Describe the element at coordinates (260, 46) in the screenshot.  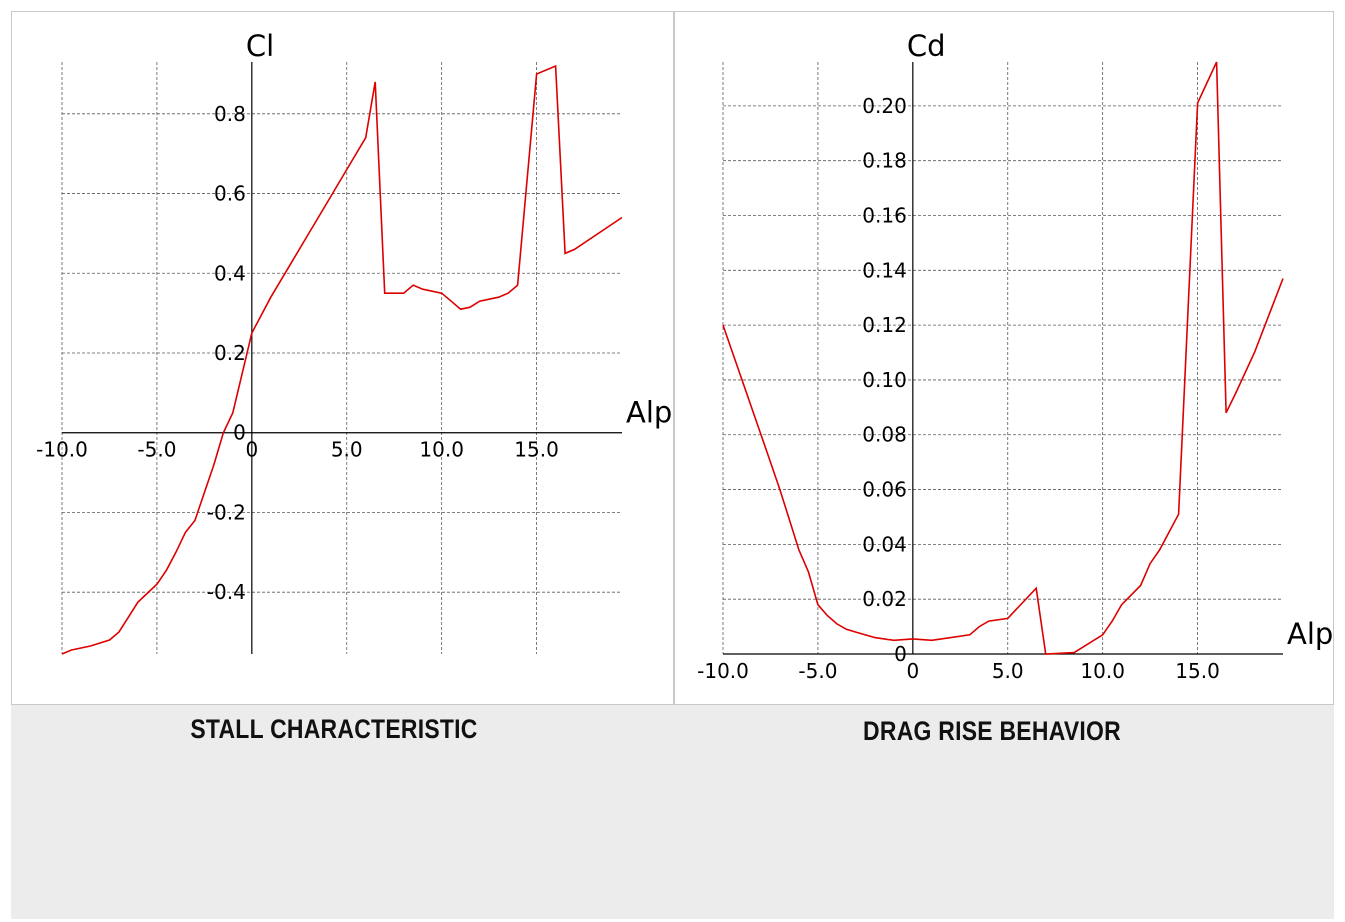
I see `stall-y-axis-title: Cl` at that location.